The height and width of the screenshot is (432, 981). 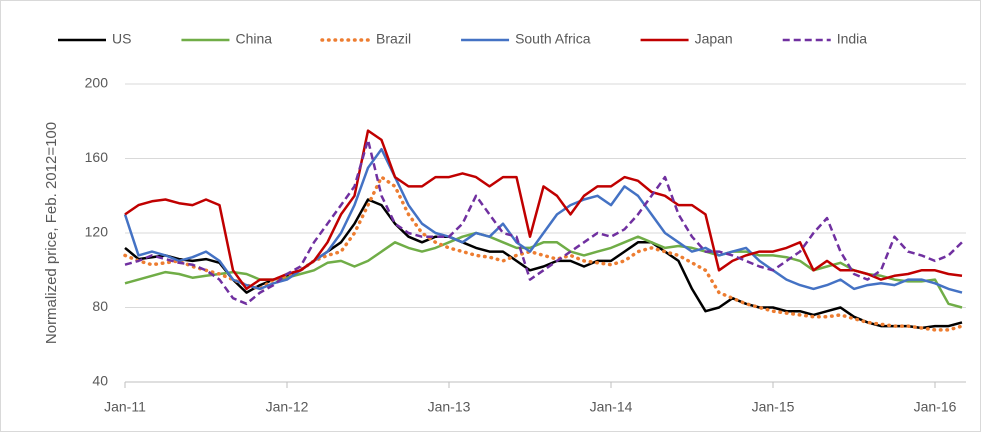 I want to click on x-tick-label: Jan-11, so click(x=125, y=407).